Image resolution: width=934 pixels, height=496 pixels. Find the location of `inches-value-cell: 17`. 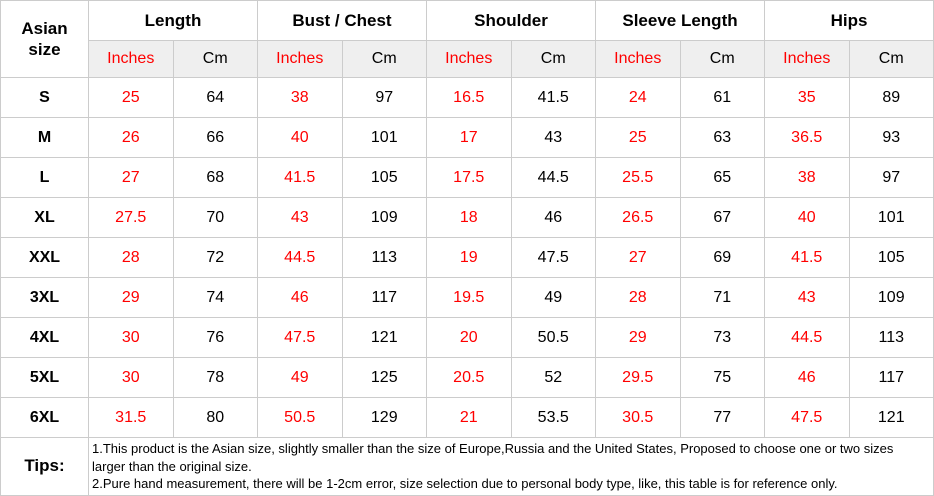

inches-value-cell: 17 is located at coordinates (469, 137).